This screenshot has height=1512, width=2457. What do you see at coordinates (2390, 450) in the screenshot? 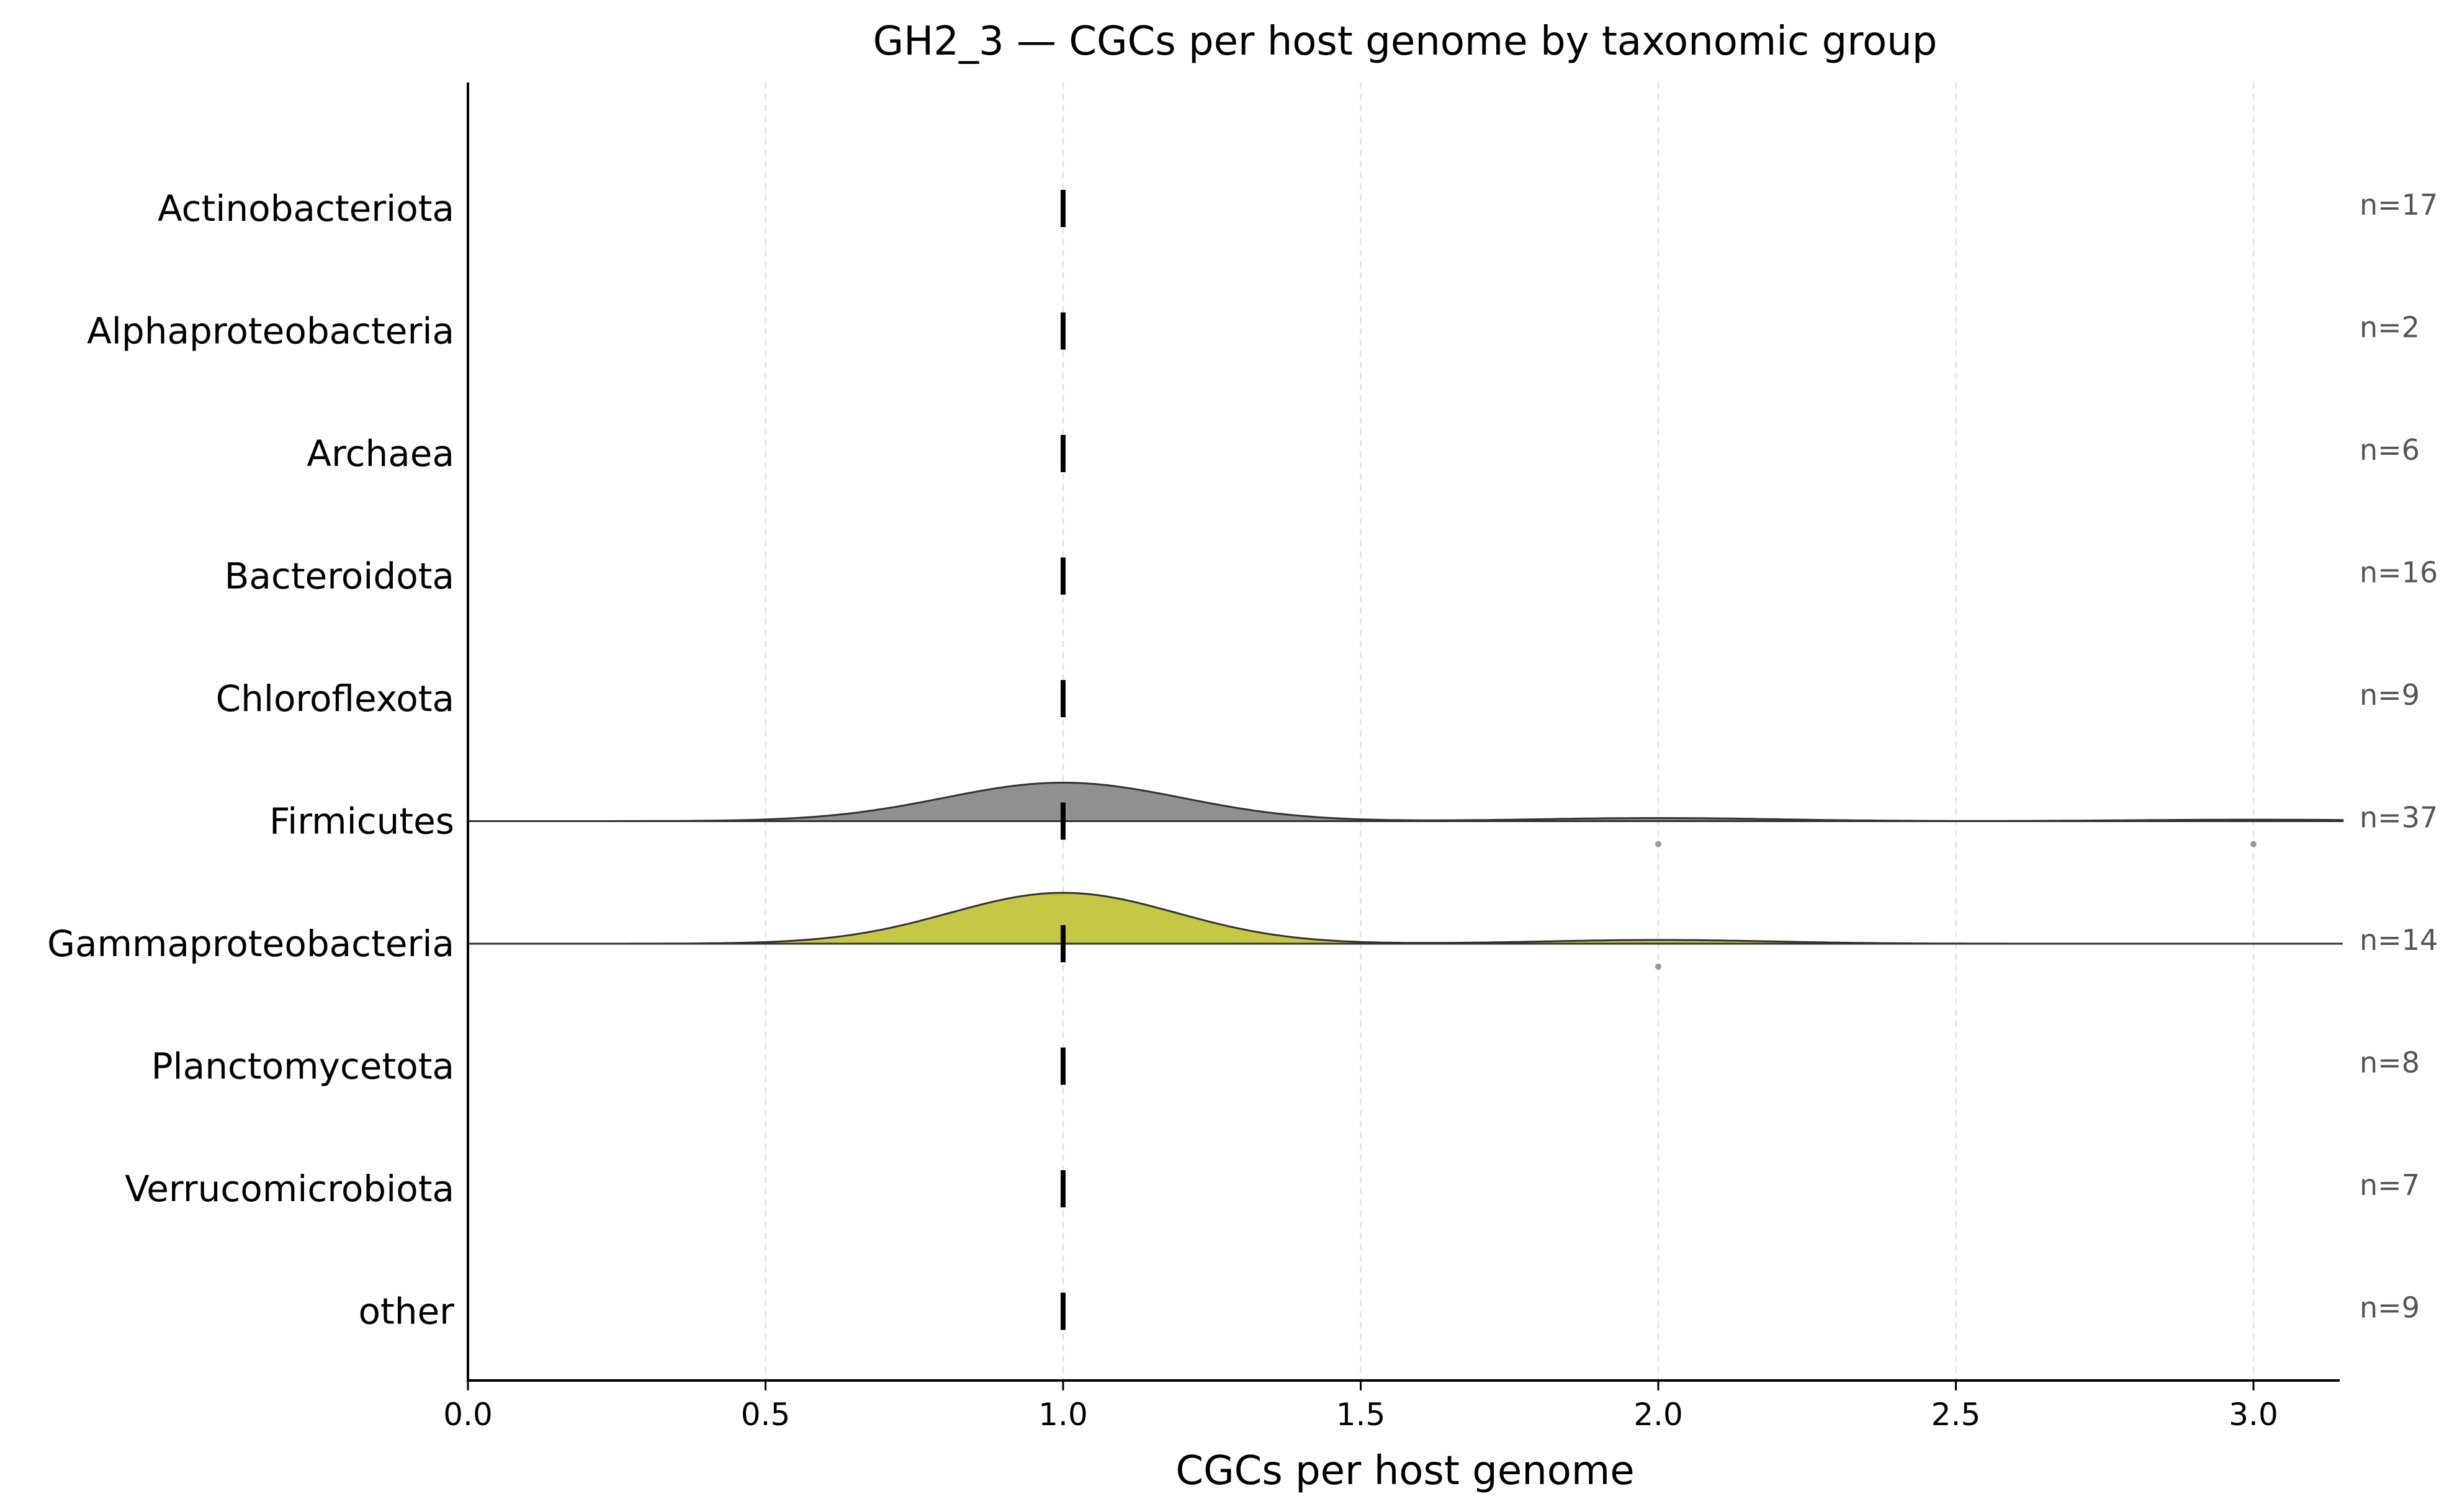
I see `sample-size-label: n=6` at bounding box center [2390, 450].